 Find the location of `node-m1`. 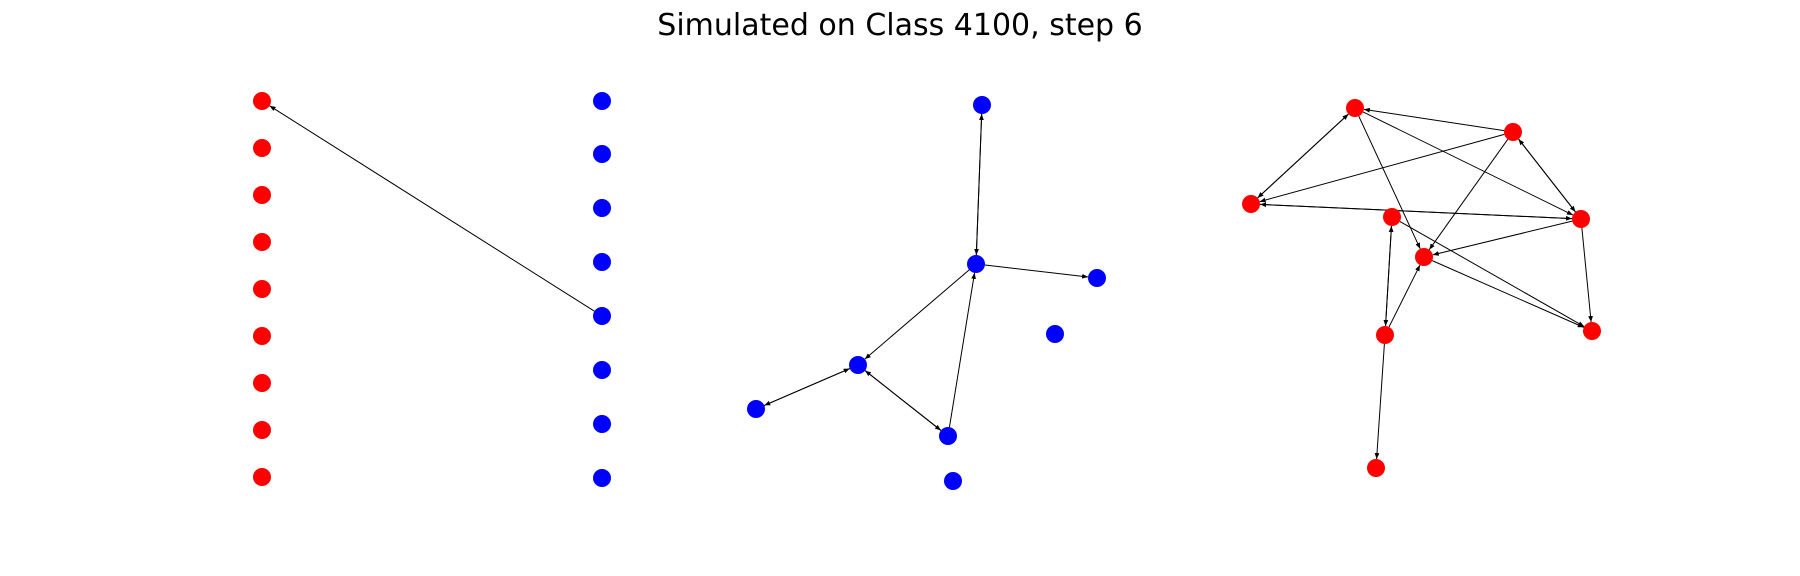

node-m1 is located at coordinates (1355, 108).